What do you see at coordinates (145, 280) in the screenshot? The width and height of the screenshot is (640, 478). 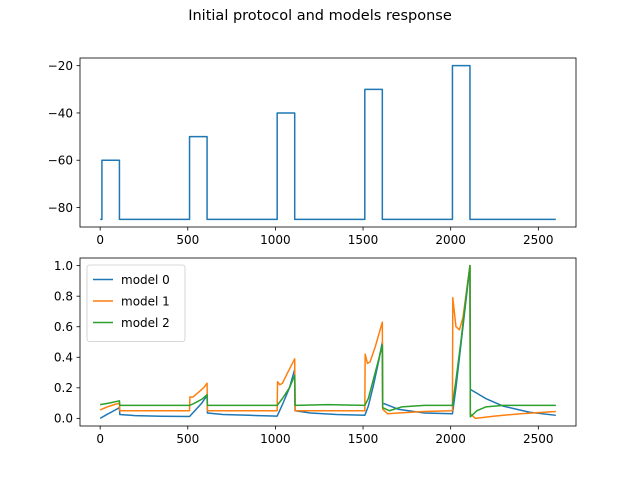 I see `legend-entry: model 0` at bounding box center [145, 280].